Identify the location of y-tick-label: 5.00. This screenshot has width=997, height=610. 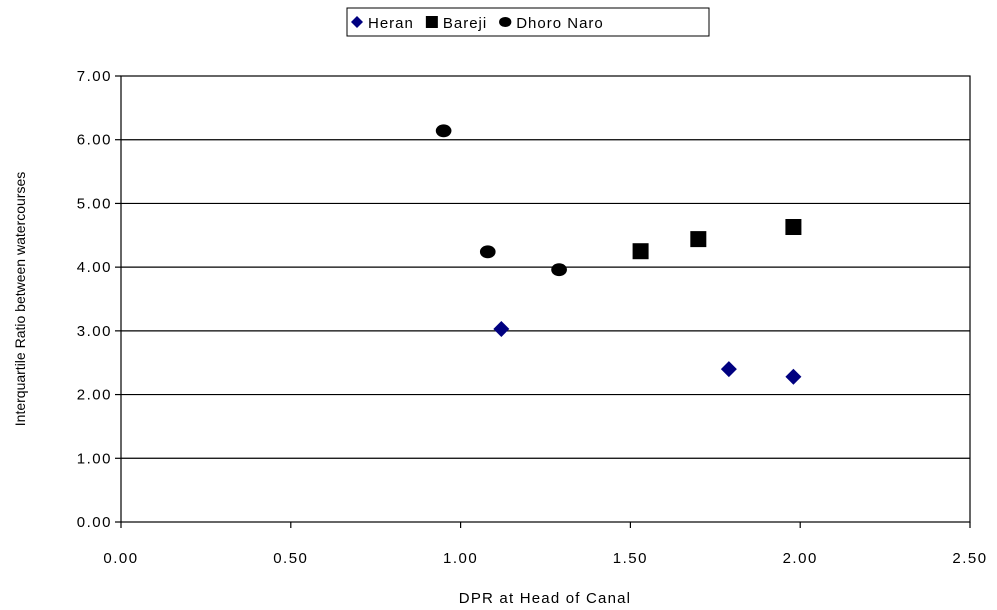
(94, 203).